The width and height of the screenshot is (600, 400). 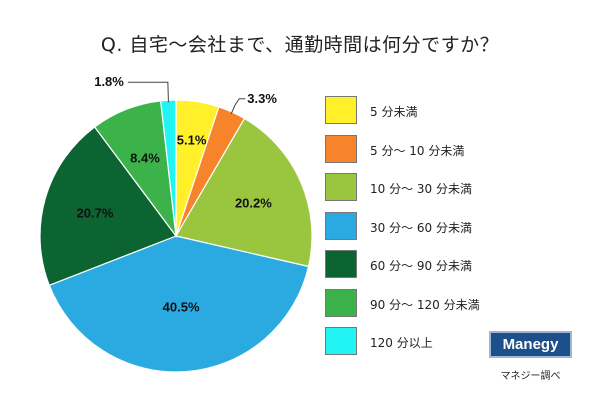 I want to click on legend-label-7: 120 分以上, so click(x=401, y=343).